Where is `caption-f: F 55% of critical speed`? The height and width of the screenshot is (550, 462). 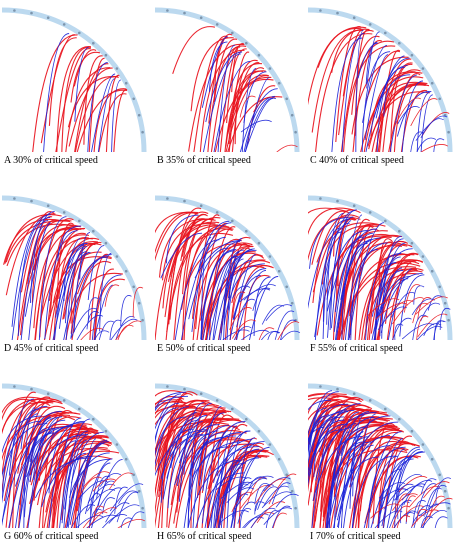 caption-f: F 55% of critical speed is located at coordinates (356, 348).